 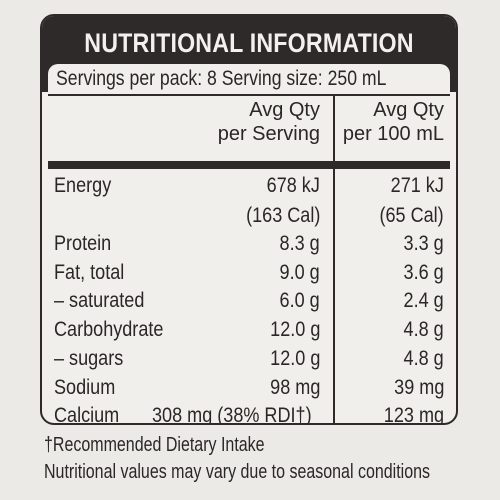 I want to click on table-row: Calcium 308 mg (38% RDI†) 123 mg, so click(x=249, y=413).